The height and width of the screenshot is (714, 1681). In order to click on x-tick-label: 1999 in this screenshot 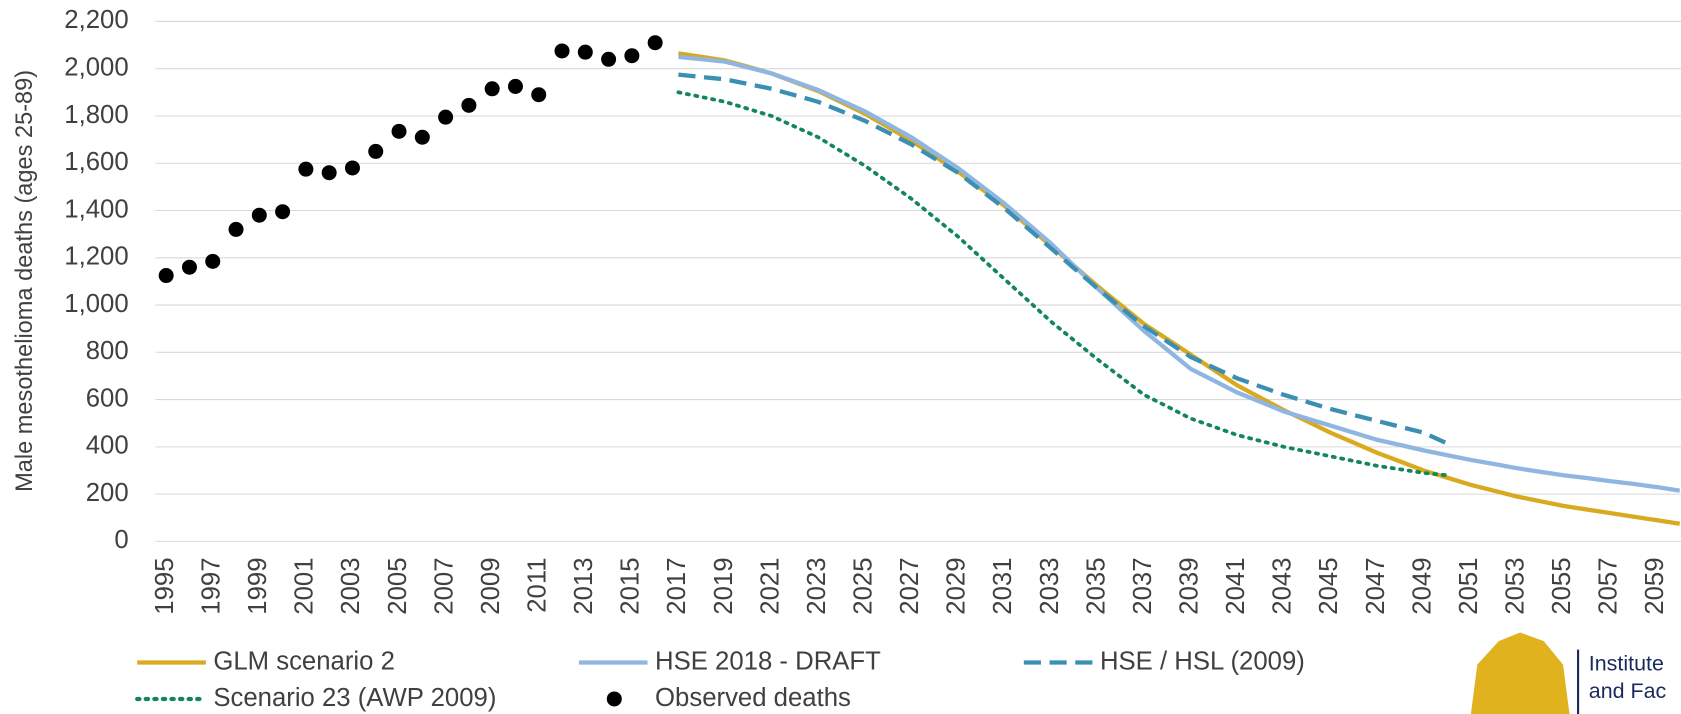, I will do `click(258, 585)`.